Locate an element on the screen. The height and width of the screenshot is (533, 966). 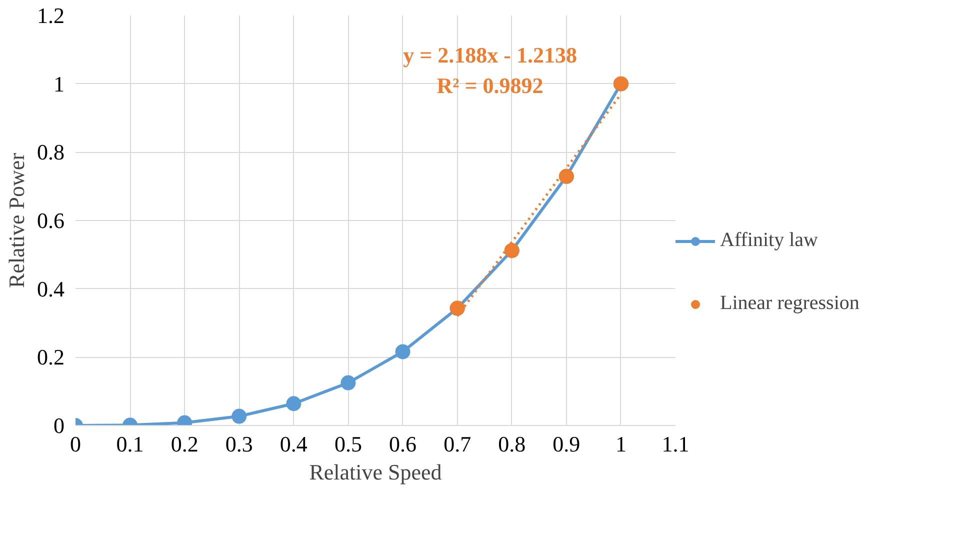
x-tick-label: 0.5 is located at coordinates (348, 444).